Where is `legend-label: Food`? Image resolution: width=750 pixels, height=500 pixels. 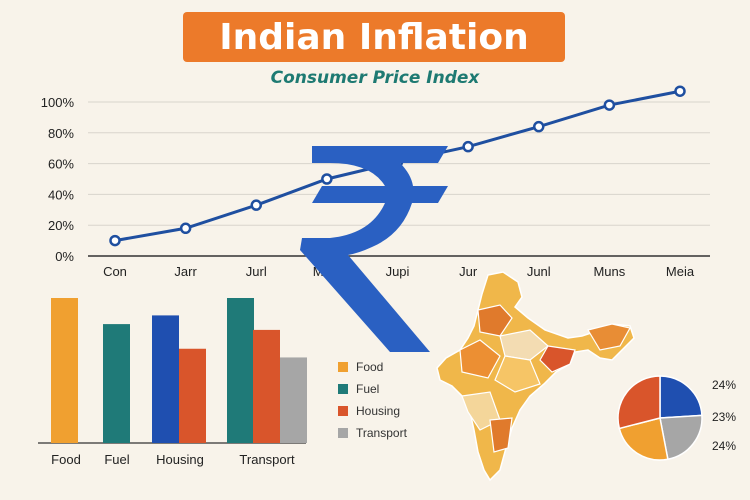 legend-label: Food is located at coordinates (370, 367).